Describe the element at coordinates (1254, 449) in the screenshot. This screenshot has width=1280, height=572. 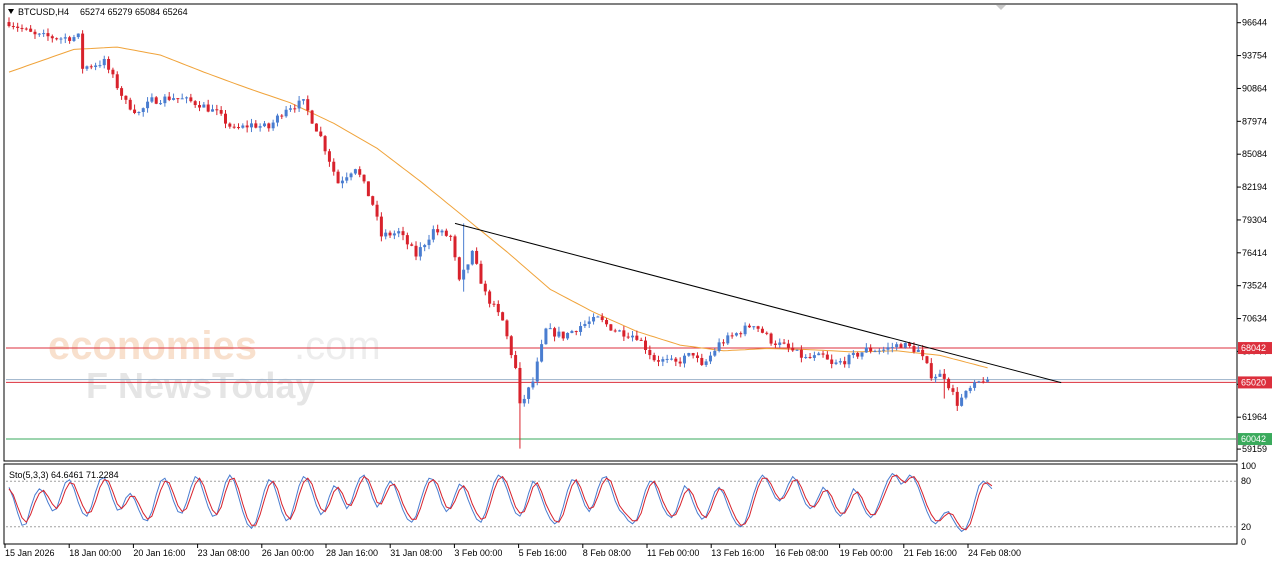
I see `price-tick-label: 59159` at that location.